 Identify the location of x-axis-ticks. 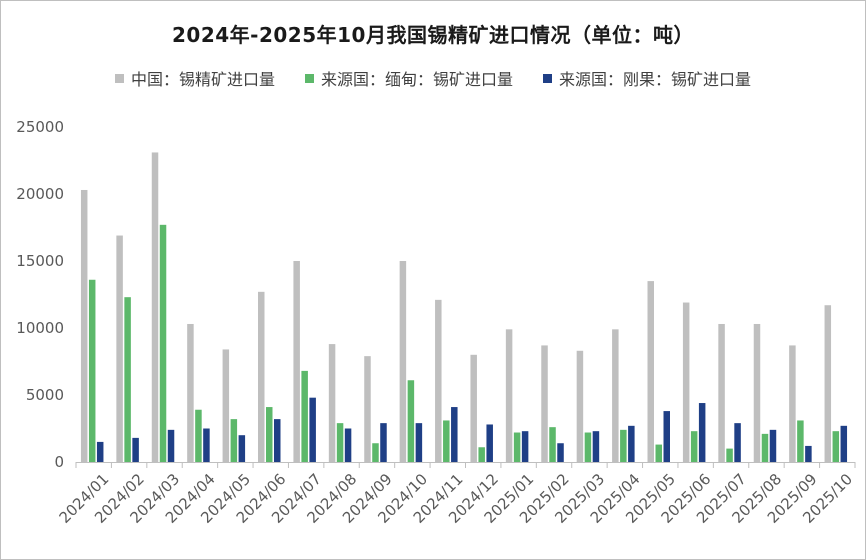
(465, 465).